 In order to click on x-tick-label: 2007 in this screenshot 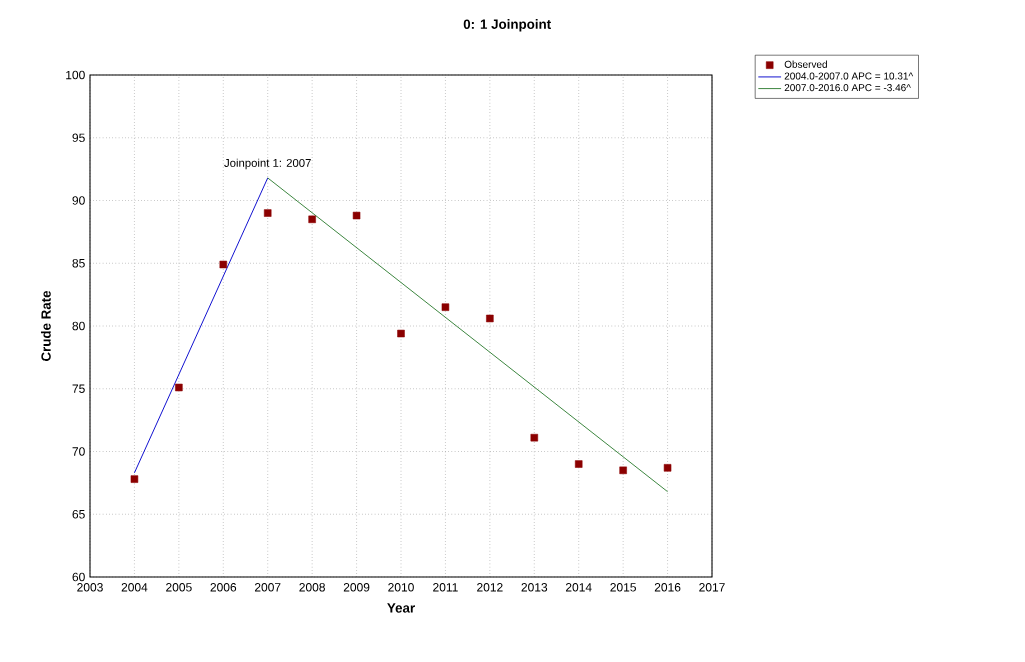, I will do `click(267, 587)`.